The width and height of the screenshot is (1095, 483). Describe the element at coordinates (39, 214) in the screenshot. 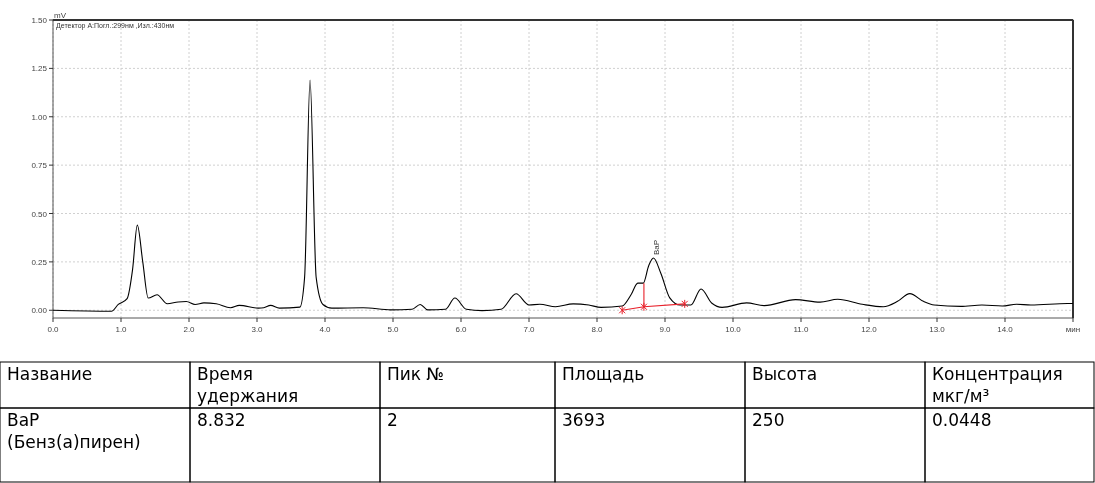

I see `y-tick-label: 0.50` at that location.